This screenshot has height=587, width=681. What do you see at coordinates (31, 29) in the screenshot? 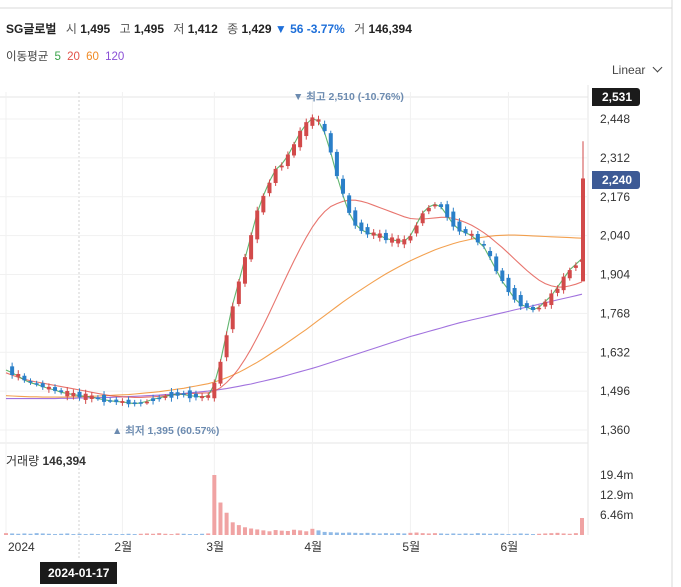
I see `stock-name: SG글로벌` at bounding box center [31, 29].